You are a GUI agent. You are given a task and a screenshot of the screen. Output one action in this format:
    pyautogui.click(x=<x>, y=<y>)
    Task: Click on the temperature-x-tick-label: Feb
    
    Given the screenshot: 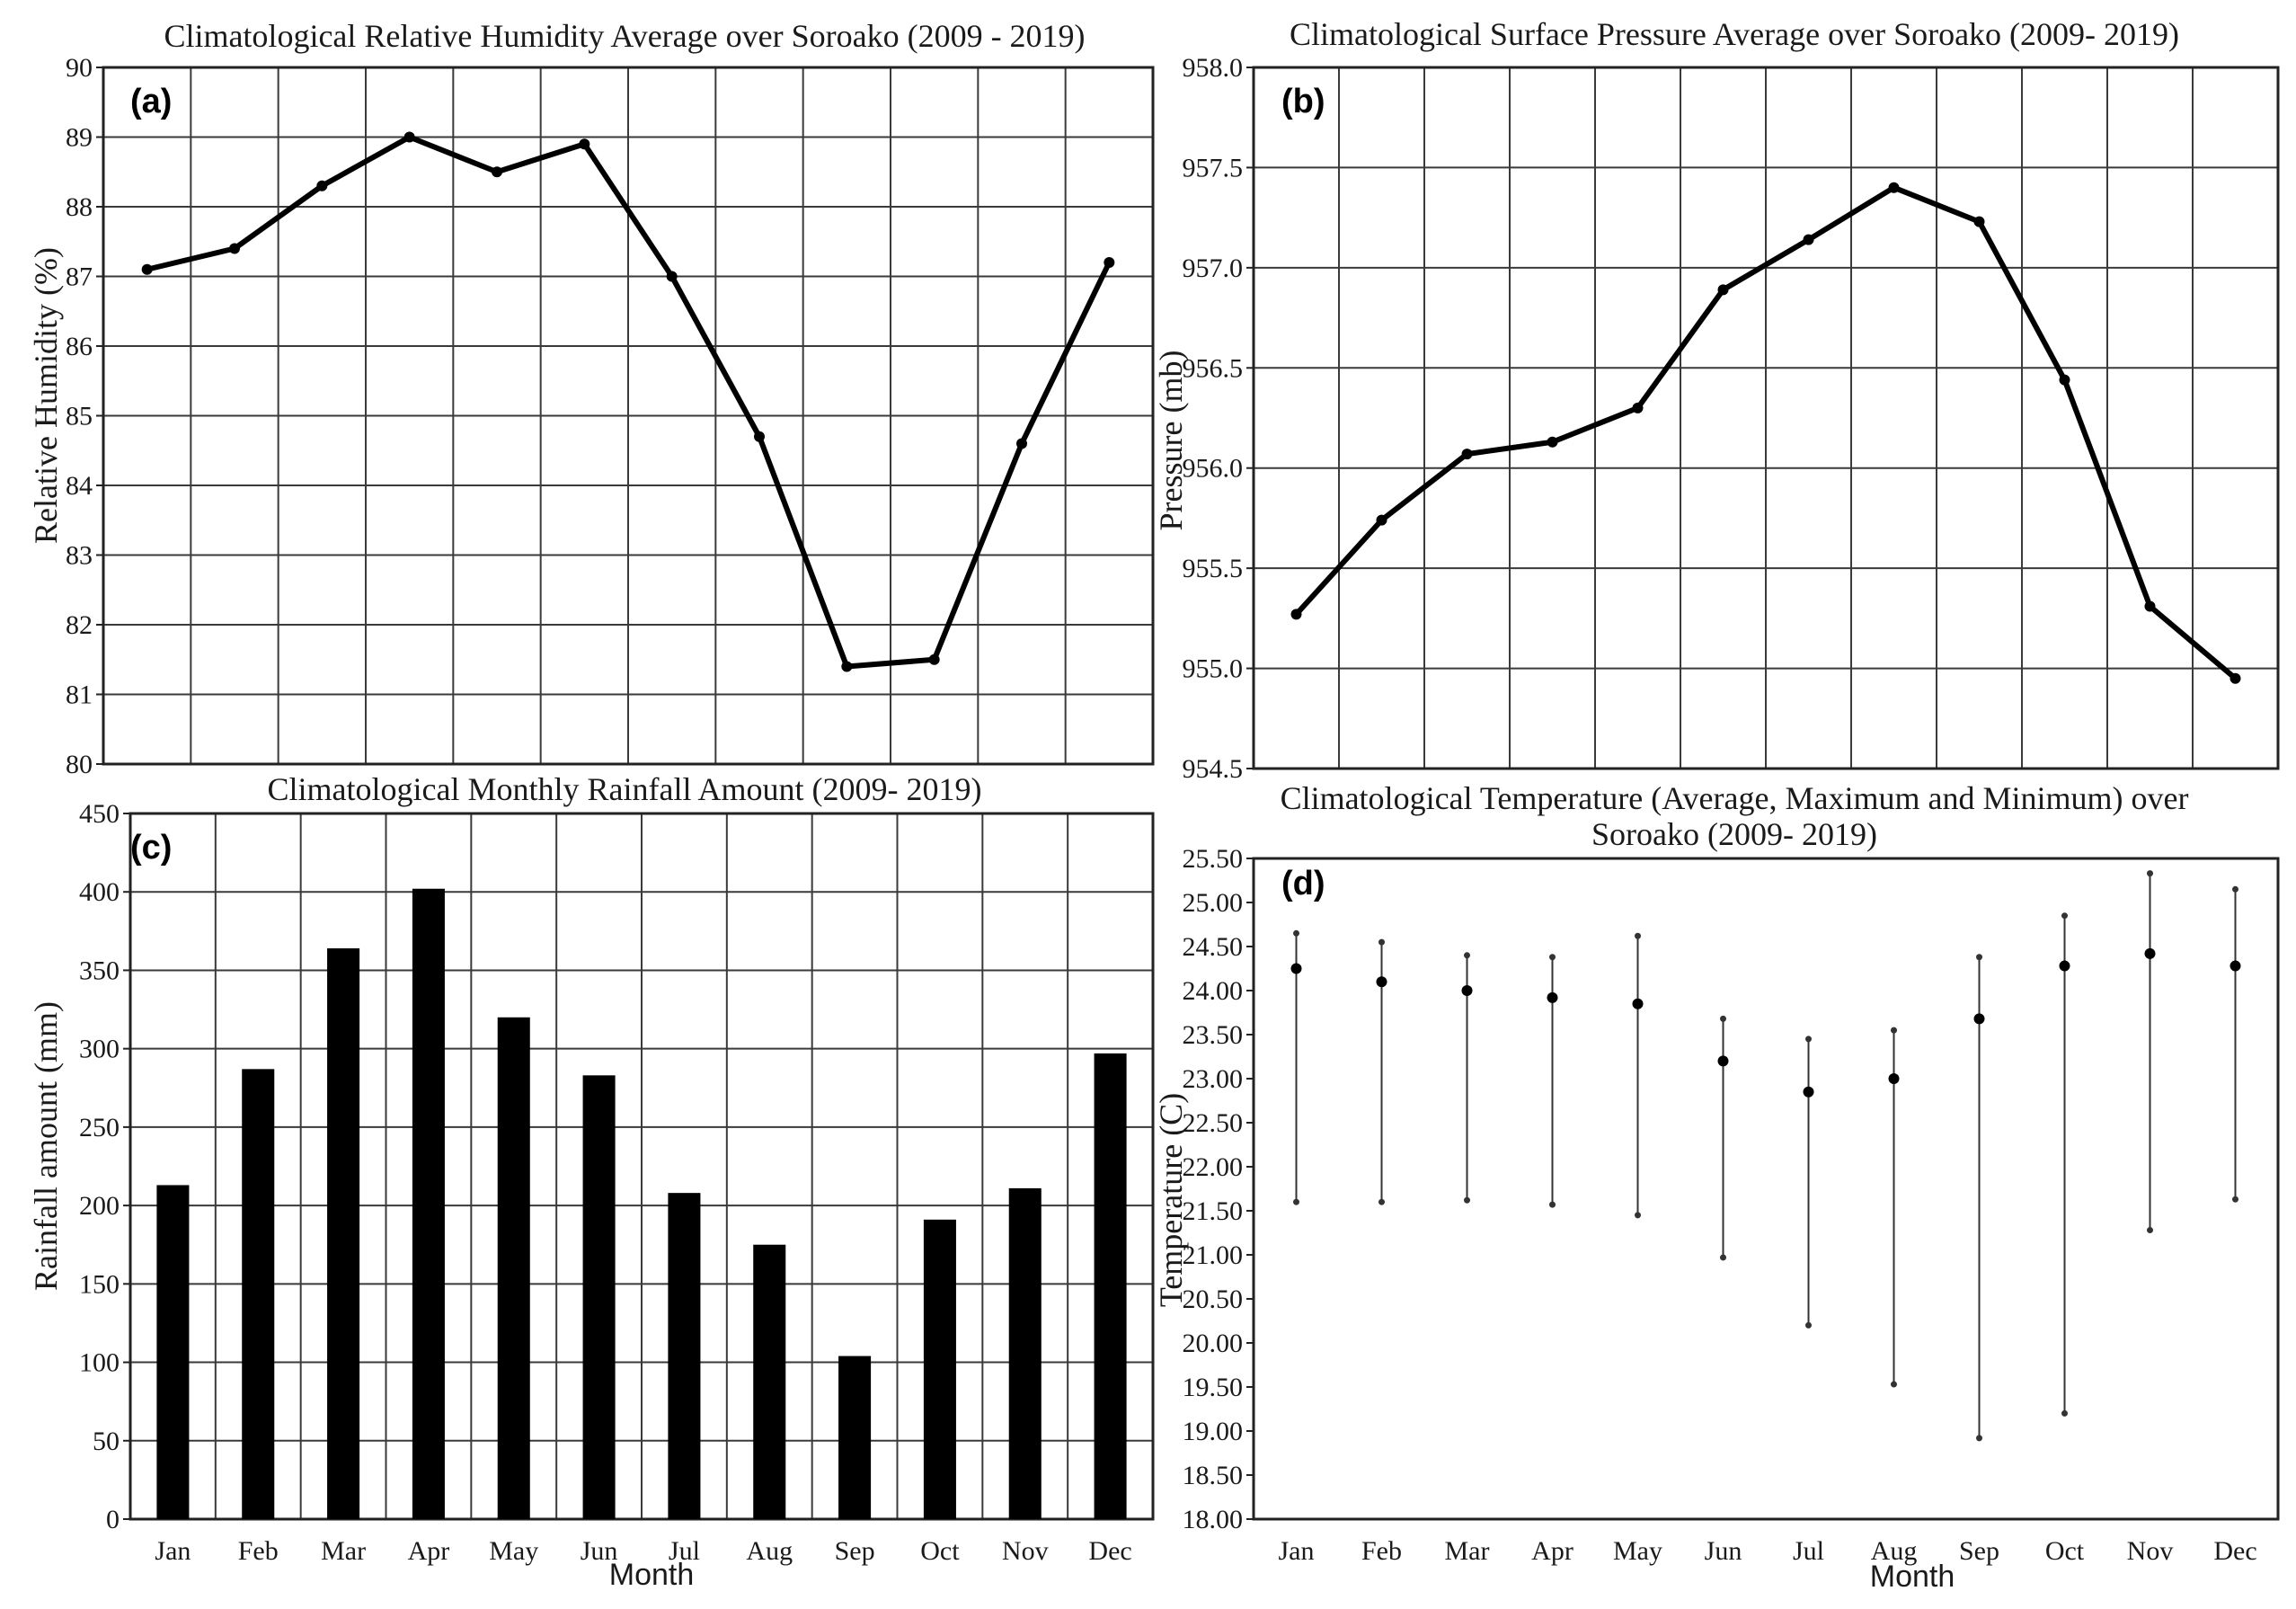 What is the action you would take?
    pyautogui.click(x=1381, y=1551)
    